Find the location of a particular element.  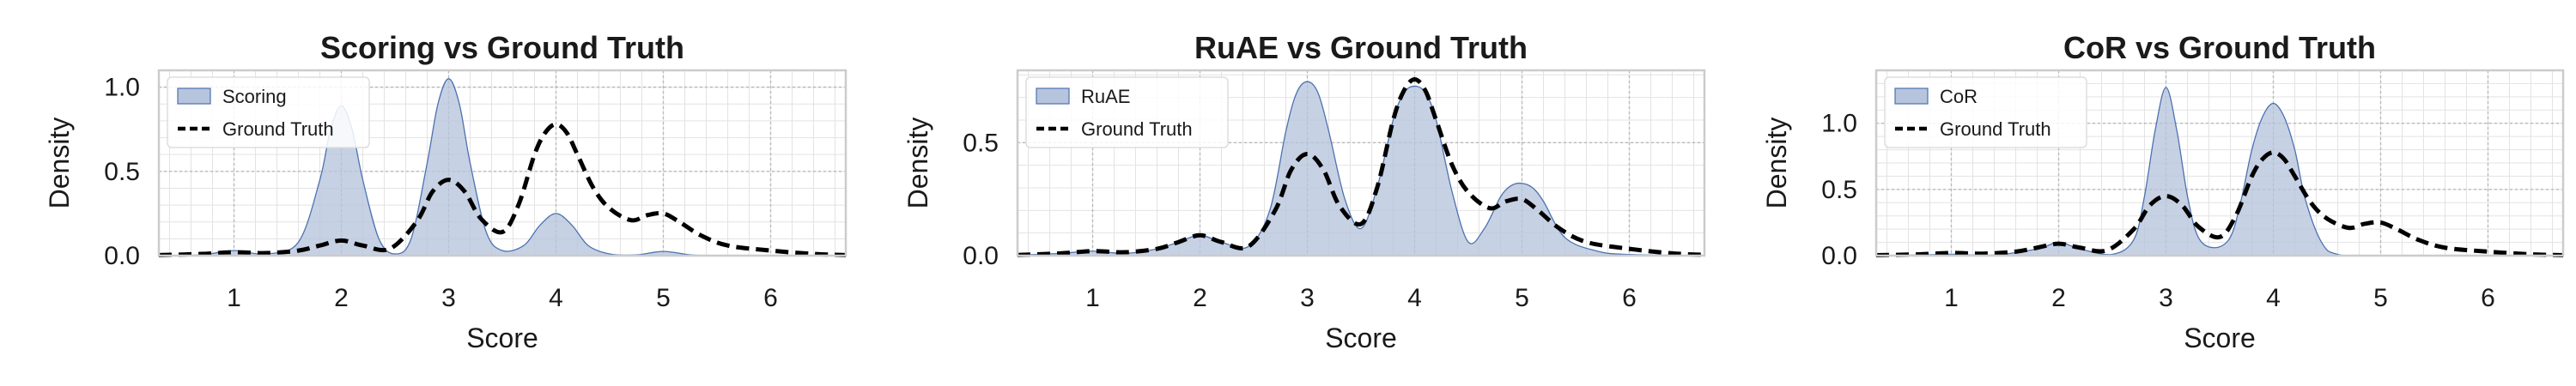

chart-title: CoR vs Ground Truth is located at coordinates (2219, 47).